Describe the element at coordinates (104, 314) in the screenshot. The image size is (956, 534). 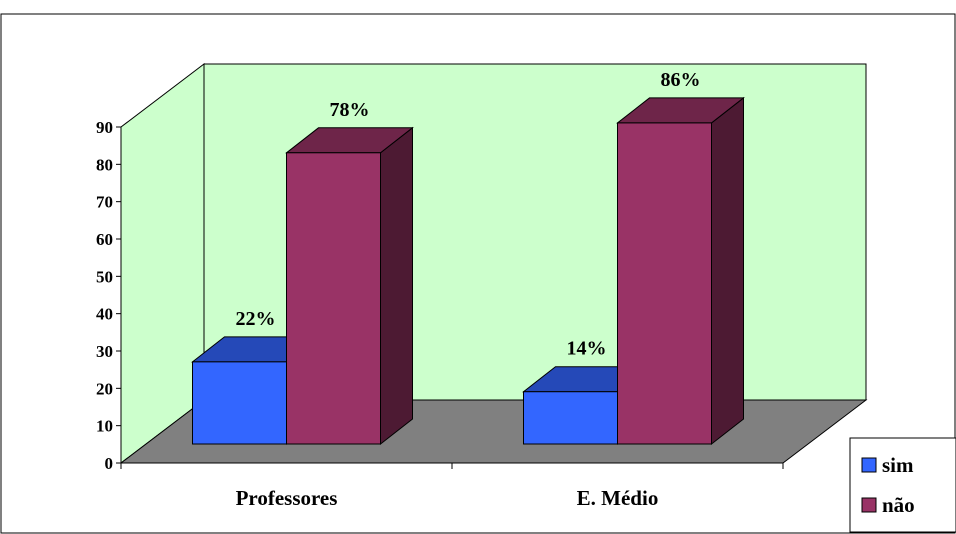
I see `y-tick-label: 40` at that location.